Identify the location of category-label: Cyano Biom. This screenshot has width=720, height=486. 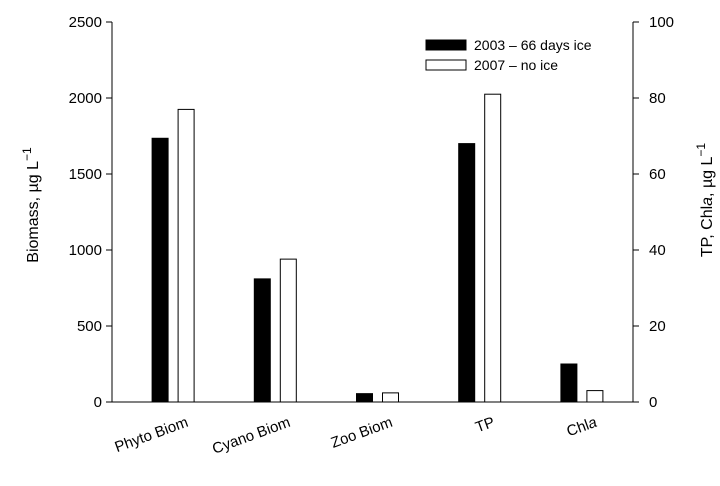
(251, 436).